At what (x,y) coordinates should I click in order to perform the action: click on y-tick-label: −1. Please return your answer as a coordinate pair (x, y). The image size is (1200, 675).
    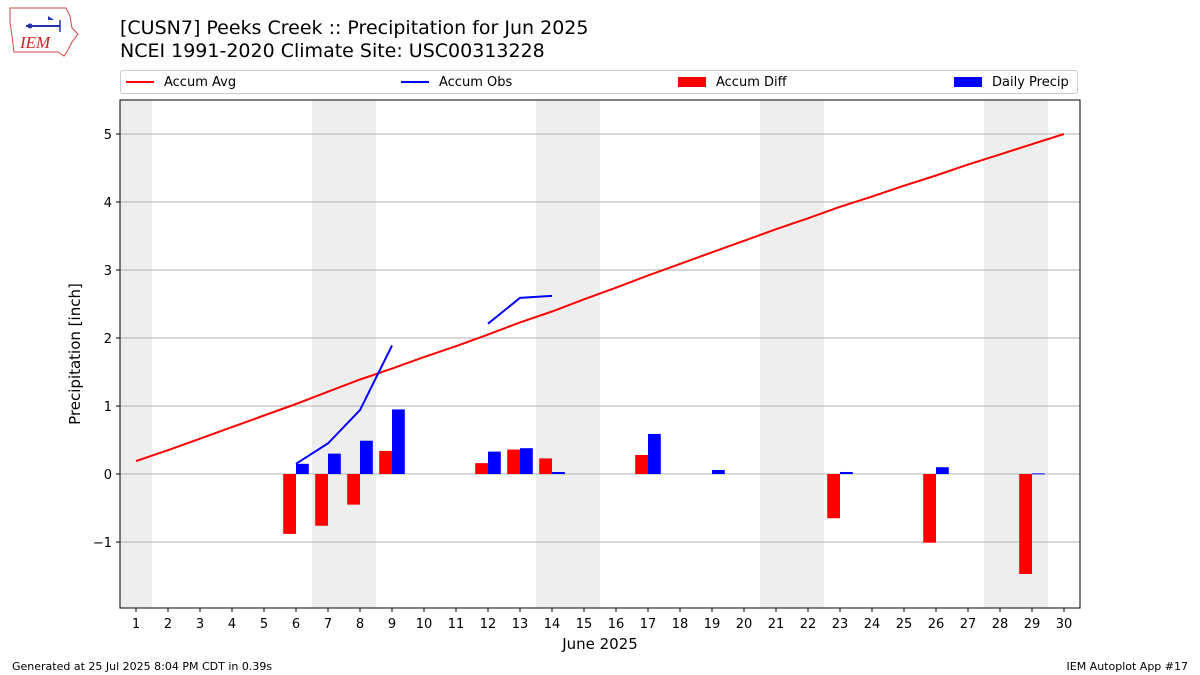
    Looking at the image, I should click on (102, 543).